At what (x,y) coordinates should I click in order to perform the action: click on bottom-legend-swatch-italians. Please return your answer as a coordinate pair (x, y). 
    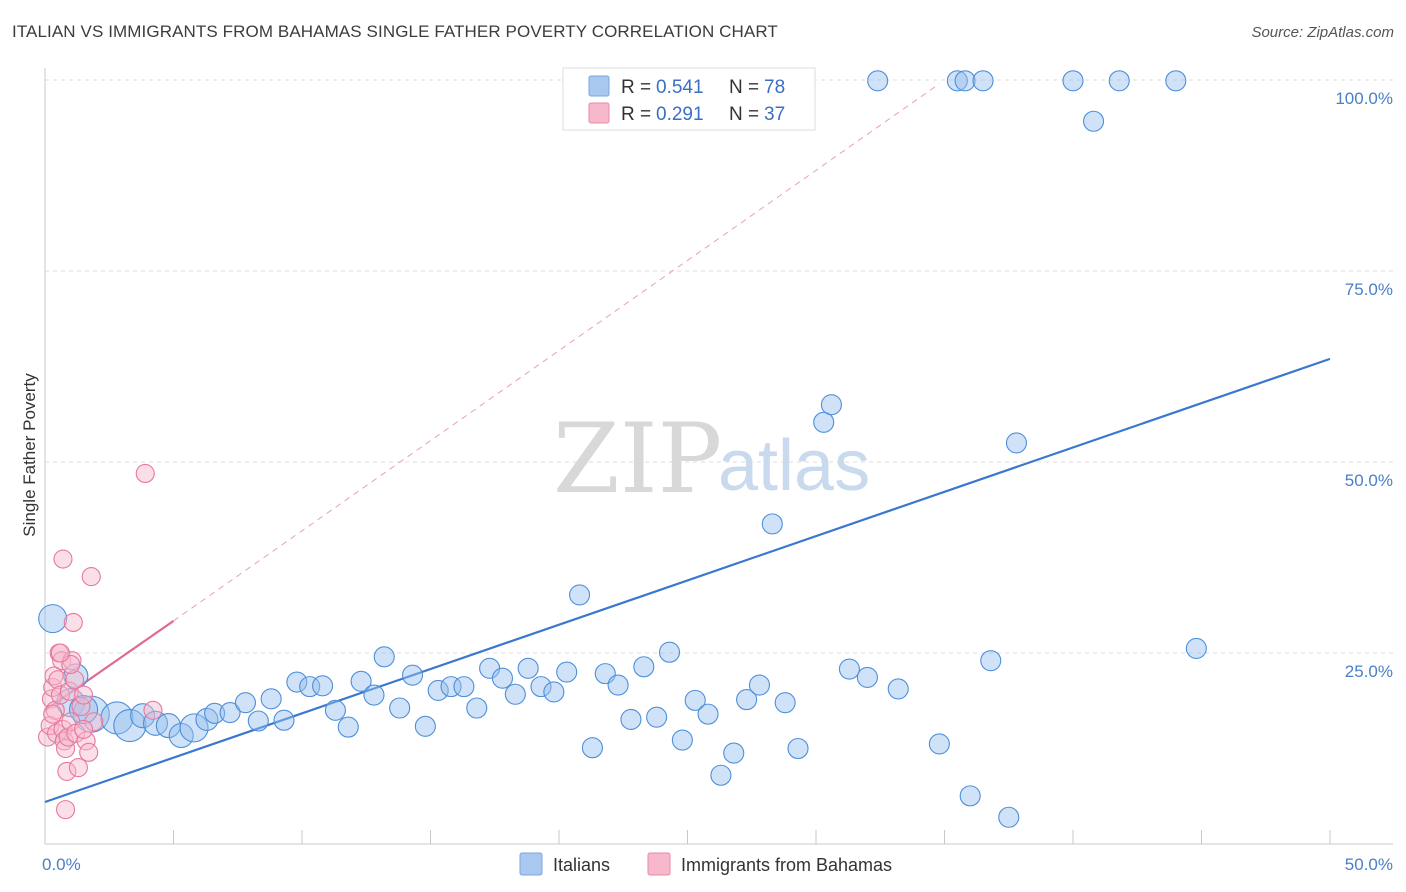
    Looking at the image, I should click on (531, 864).